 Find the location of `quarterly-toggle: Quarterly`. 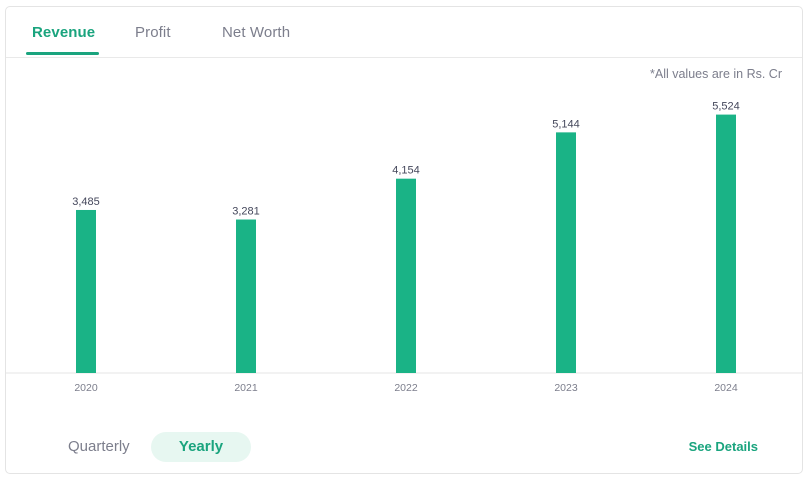

quarterly-toggle: Quarterly is located at coordinates (99, 446).